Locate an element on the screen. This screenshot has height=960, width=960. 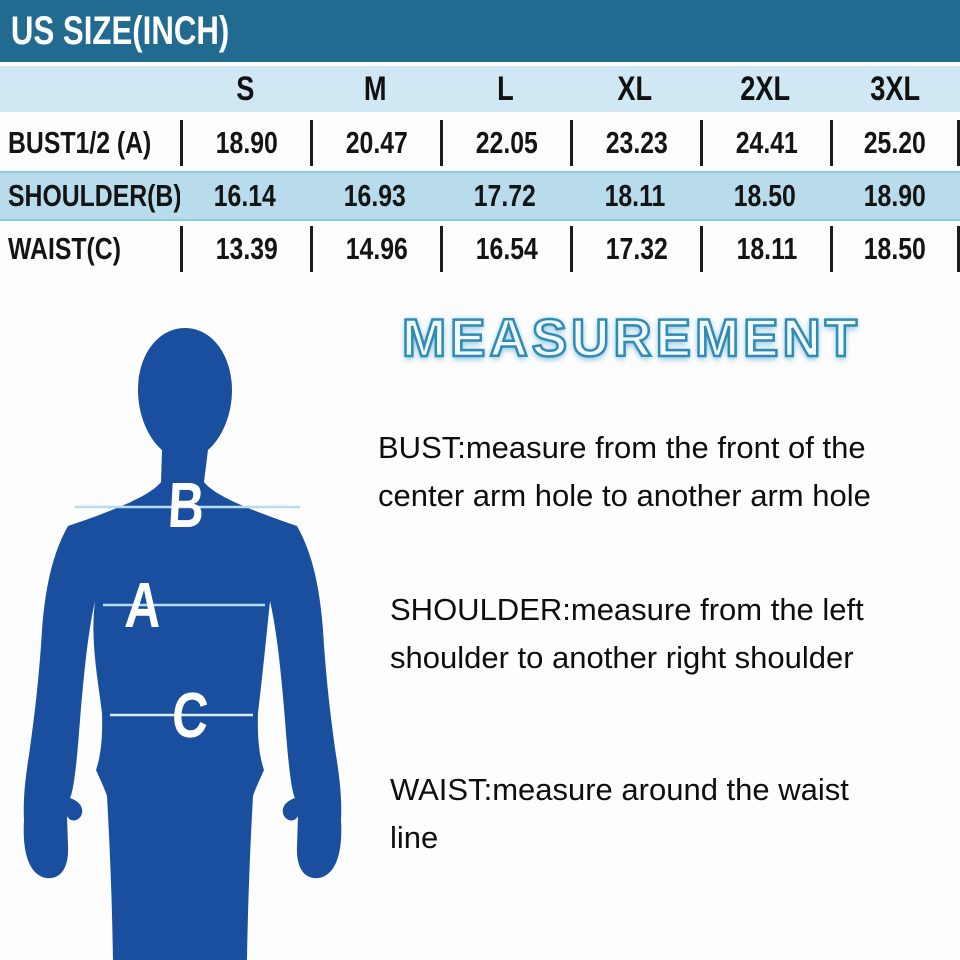
size-col-m: M is located at coordinates (375, 88).